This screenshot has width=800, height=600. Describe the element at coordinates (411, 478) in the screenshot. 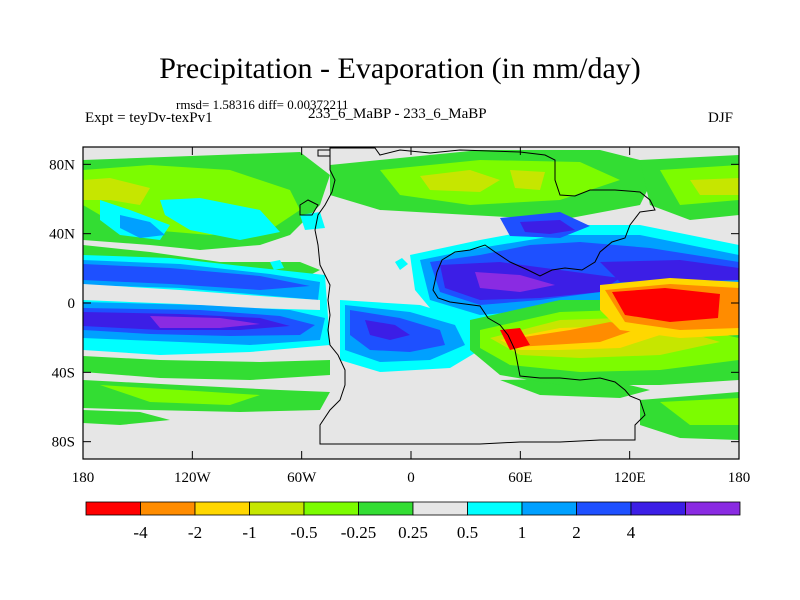

I see `x-tick-label: 0` at that location.